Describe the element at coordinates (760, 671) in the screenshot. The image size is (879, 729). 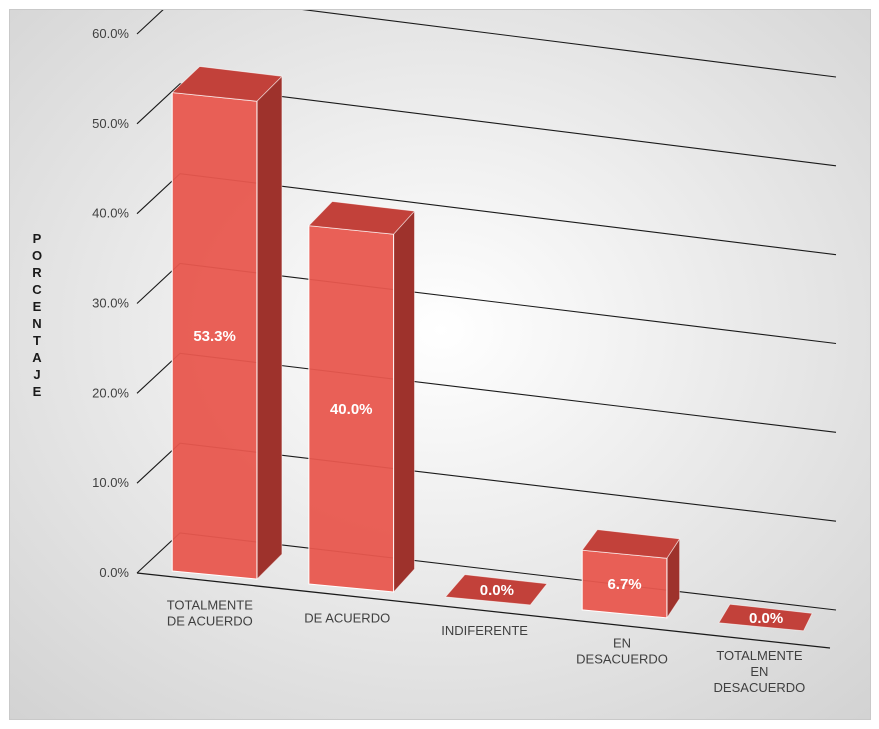
I see `category-label: TOTALMENTE EN DESACUERDO` at that location.